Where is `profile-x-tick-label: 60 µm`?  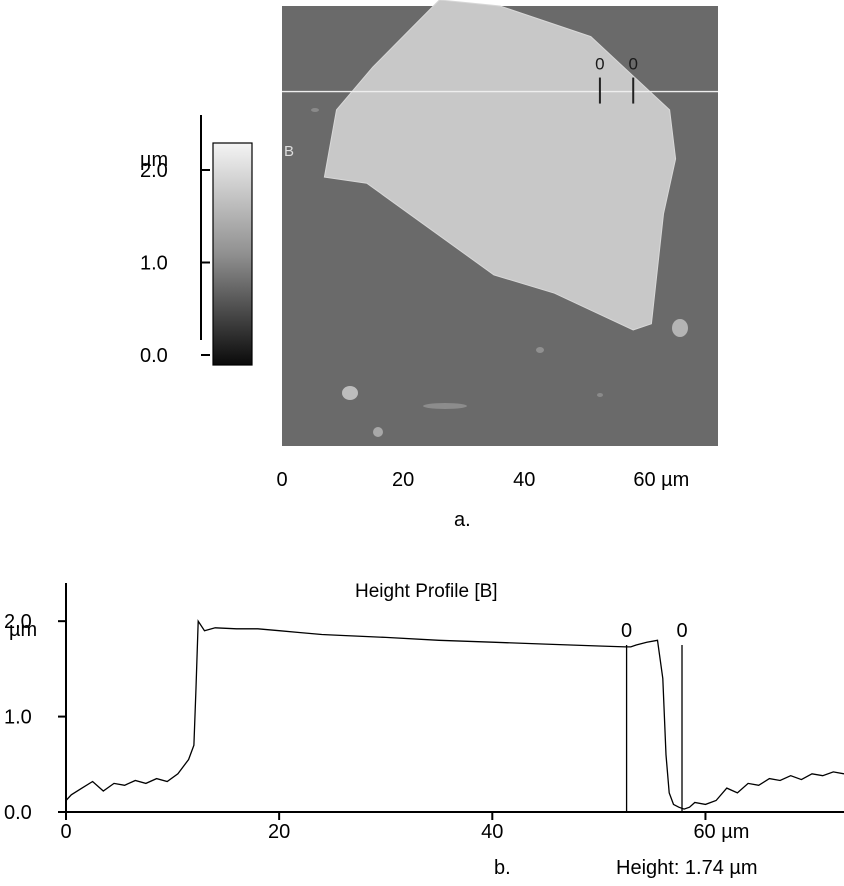 profile-x-tick-label: 60 µm is located at coordinates (721, 832).